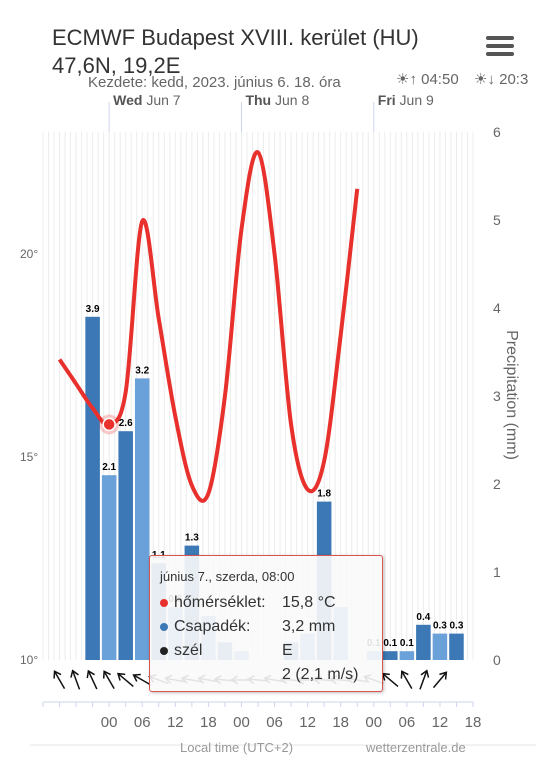  What do you see at coordinates (423, 617) in the screenshot?
I see `bar-value-label: 0.4` at bounding box center [423, 617].